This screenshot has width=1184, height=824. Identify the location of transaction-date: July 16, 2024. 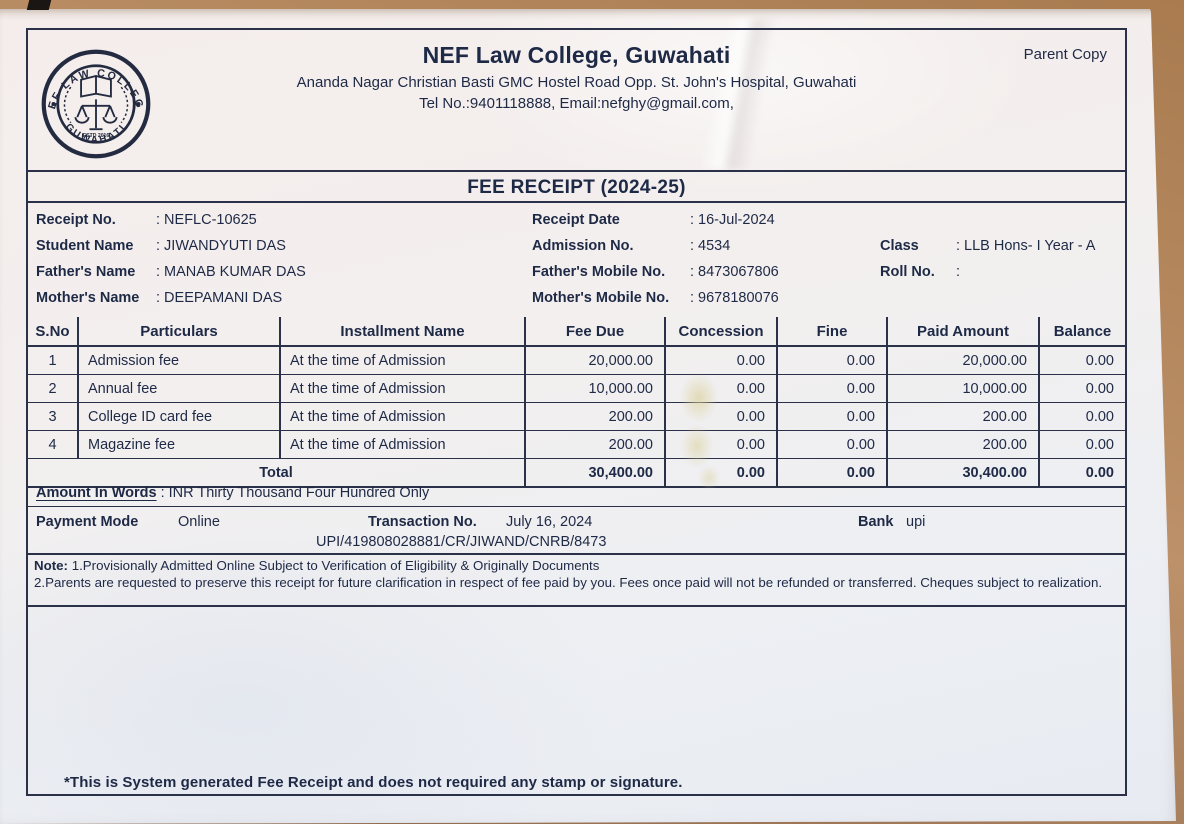
(549, 522).